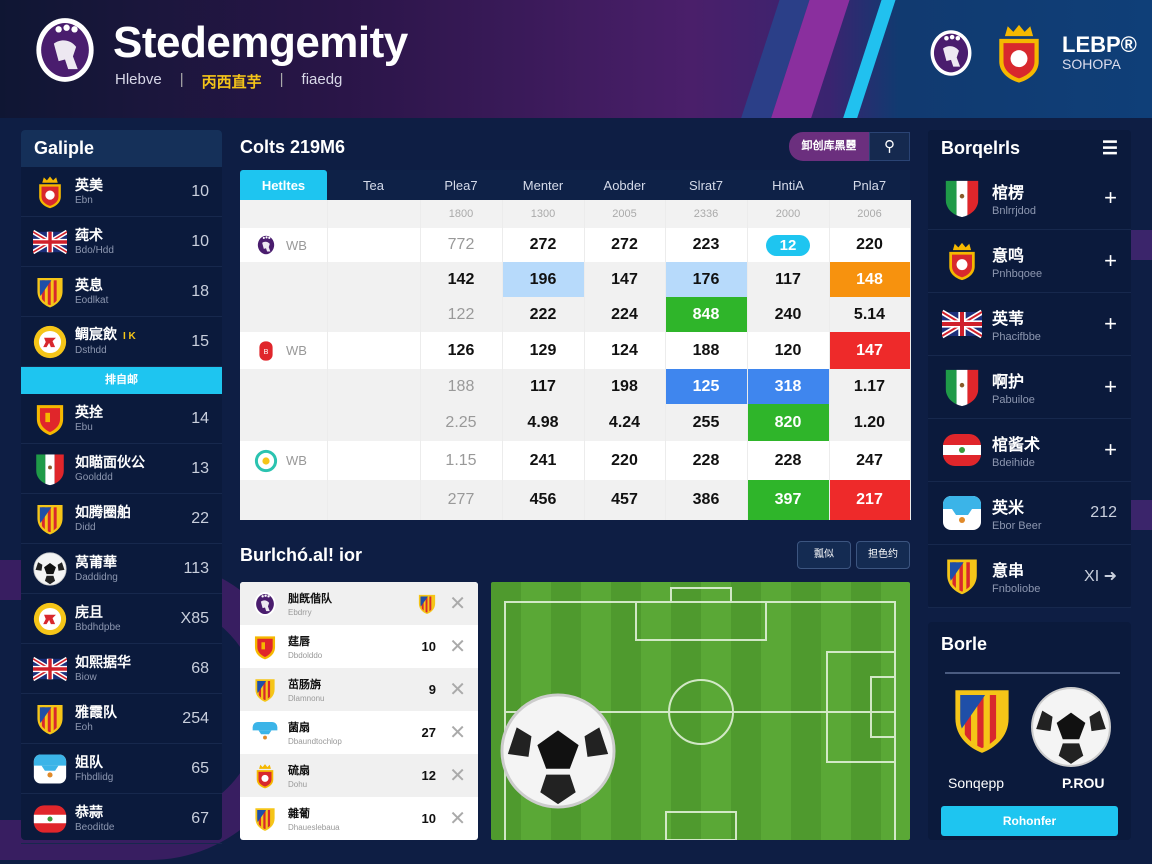 The height and width of the screenshot is (864, 1152). Describe the element at coordinates (883, 555) in the screenshot. I see `lineup-button-2: 担色约` at that location.